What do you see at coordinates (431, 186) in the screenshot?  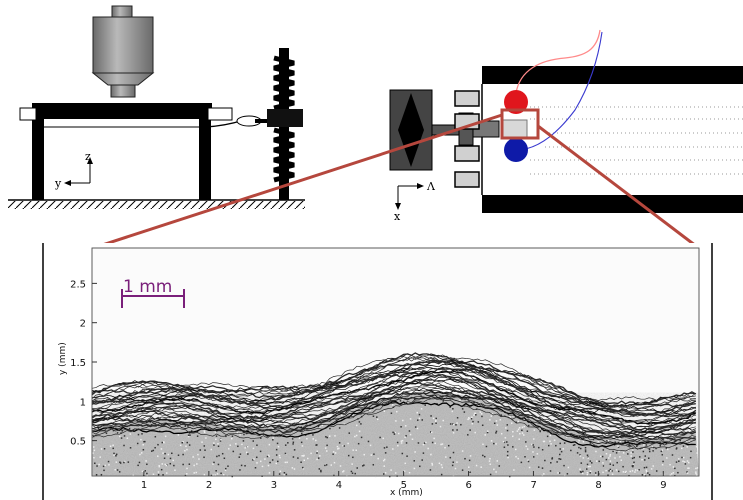 I see `axis-label-lambda: Λ` at bounding box center [431, 186].